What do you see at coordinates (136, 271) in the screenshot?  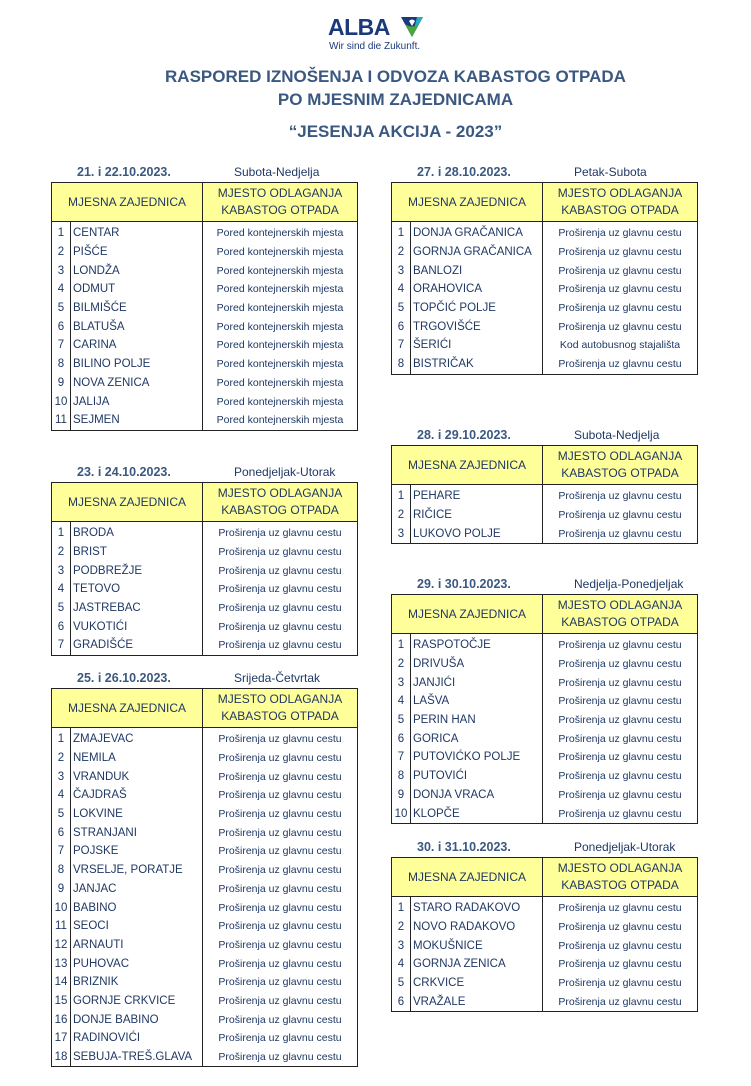 I see `community-name: LONDŽA` at bounding box center [136, 271].